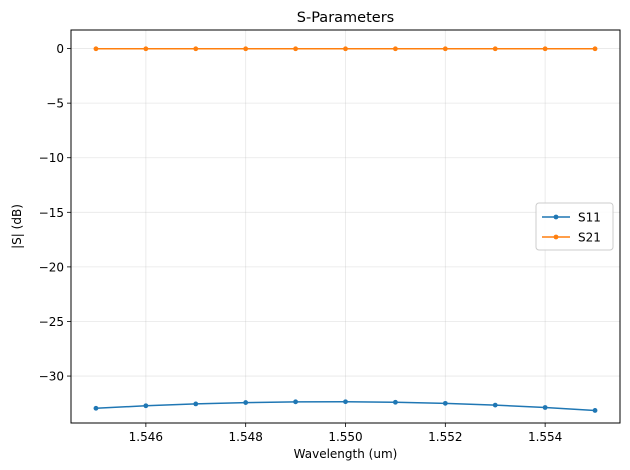 Image resolution: width=630 pixels, height=470 pixels. Describe the element at coordinates (60, 49) in the screenshot. I see `y-tick-label: 0` at that location.